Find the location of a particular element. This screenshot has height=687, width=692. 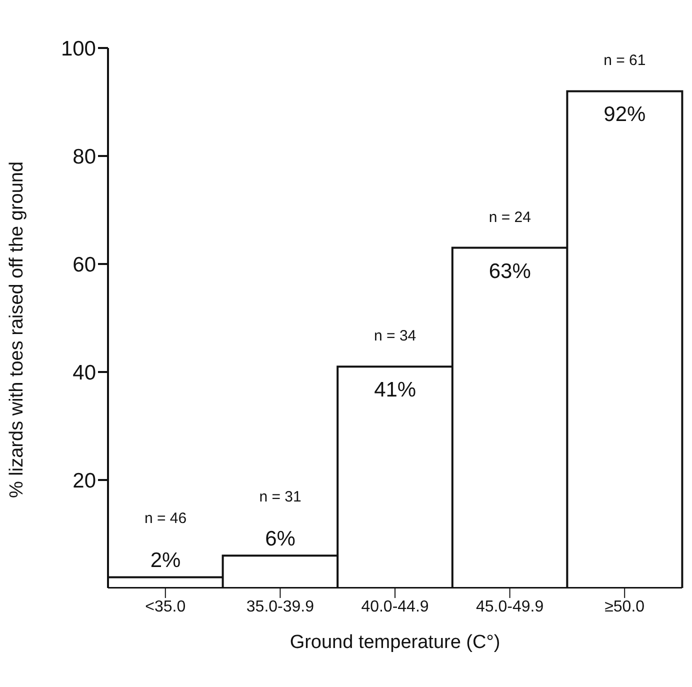

y-tick-label: 80 is located at coordinates (84, 156).